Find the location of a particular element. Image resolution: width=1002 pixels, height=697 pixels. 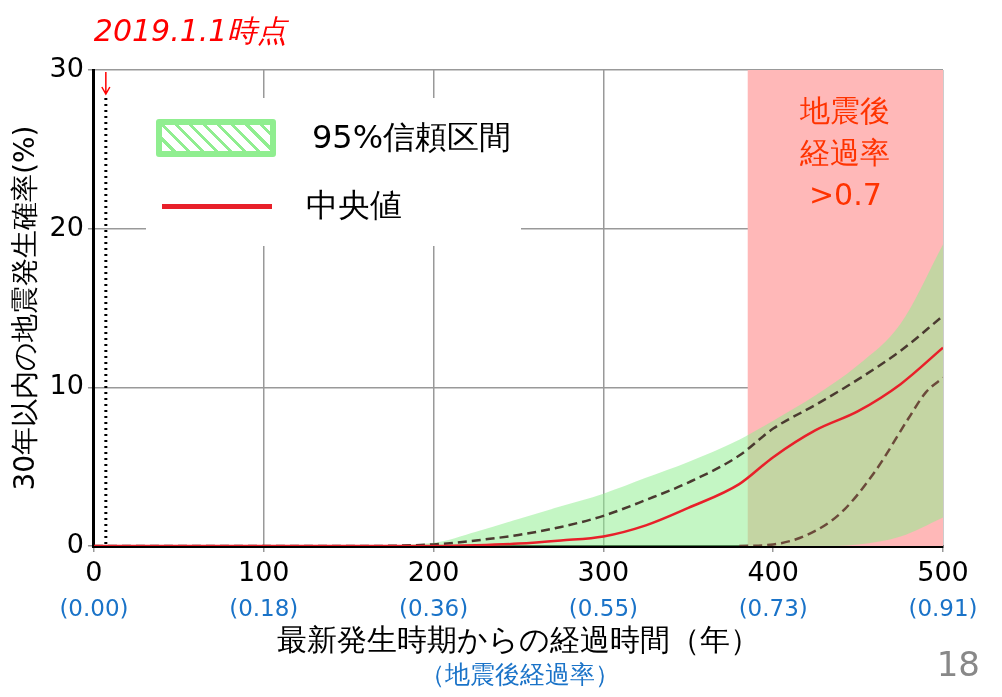

x2-tick-label: (0.18) is located at coordinates (264, 608).